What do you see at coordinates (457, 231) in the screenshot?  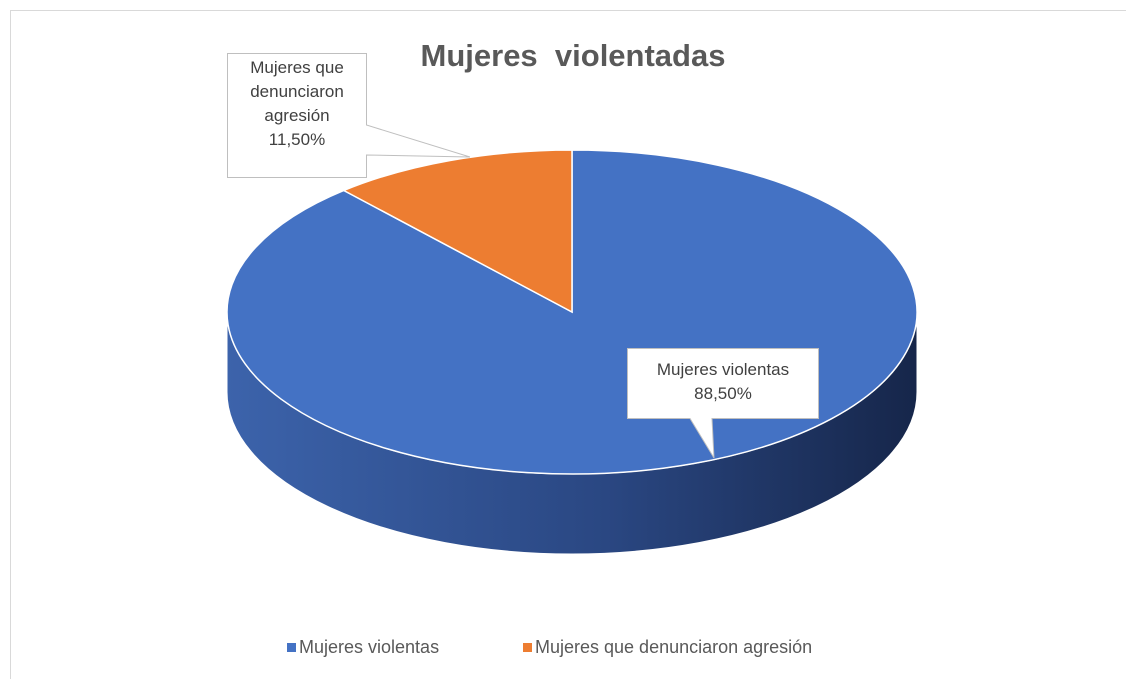 I see `pie-slice` at bounding box center [457, 231].